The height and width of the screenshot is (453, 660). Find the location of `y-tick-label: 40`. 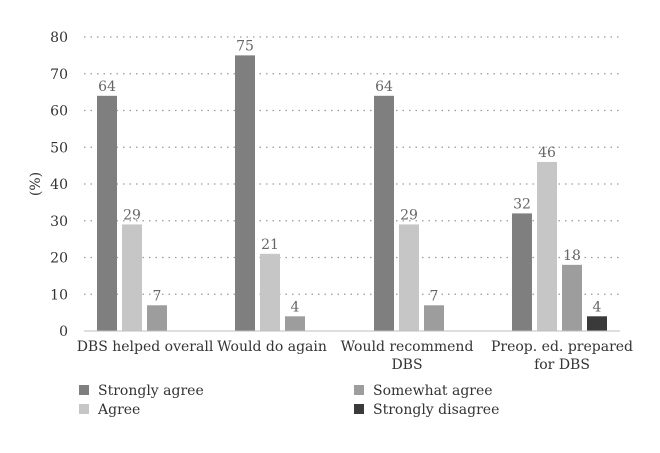

y-tick-label: 40 is located at coordinates (59, 185).